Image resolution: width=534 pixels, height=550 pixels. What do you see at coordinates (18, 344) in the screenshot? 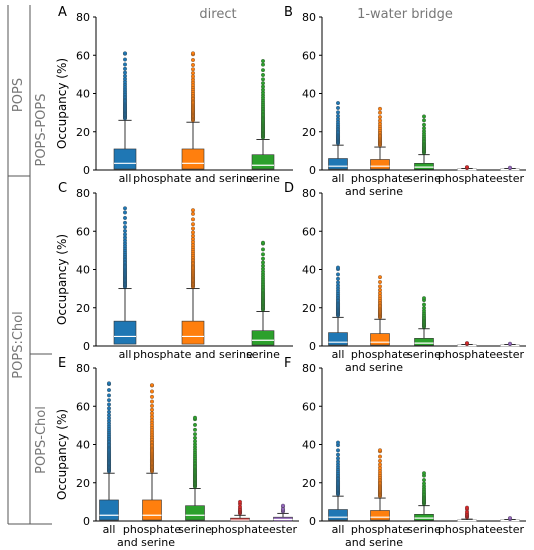
I see `row-label-pops-chol-outer: POPS:Chol` at bounding box center [18, 344].